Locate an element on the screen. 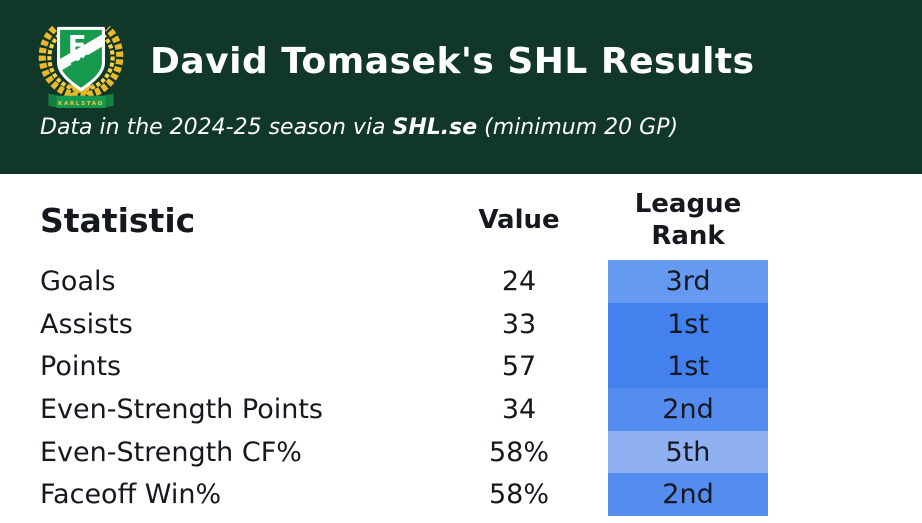  farjestad-bk-logo: F BK KARLSTAD is located at coordinates (81, 66).